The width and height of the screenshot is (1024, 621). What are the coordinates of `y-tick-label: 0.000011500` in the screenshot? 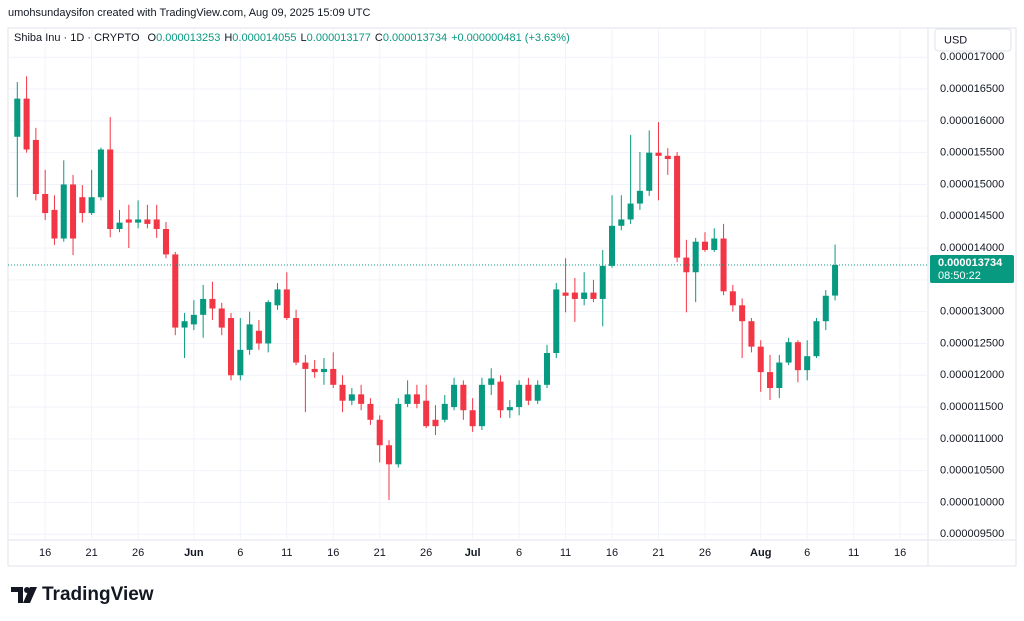 It's located at (971, 407).